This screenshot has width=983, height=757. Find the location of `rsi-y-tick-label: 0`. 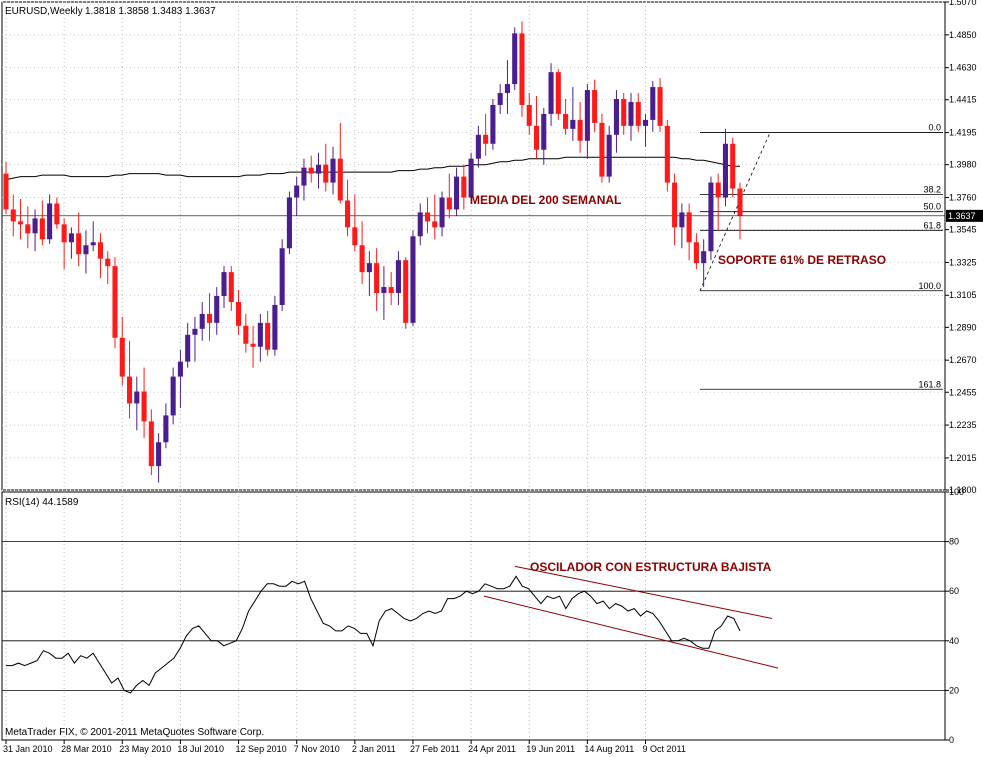

rsi-y-tick-label: 0 is located at coordinates (951, 740).